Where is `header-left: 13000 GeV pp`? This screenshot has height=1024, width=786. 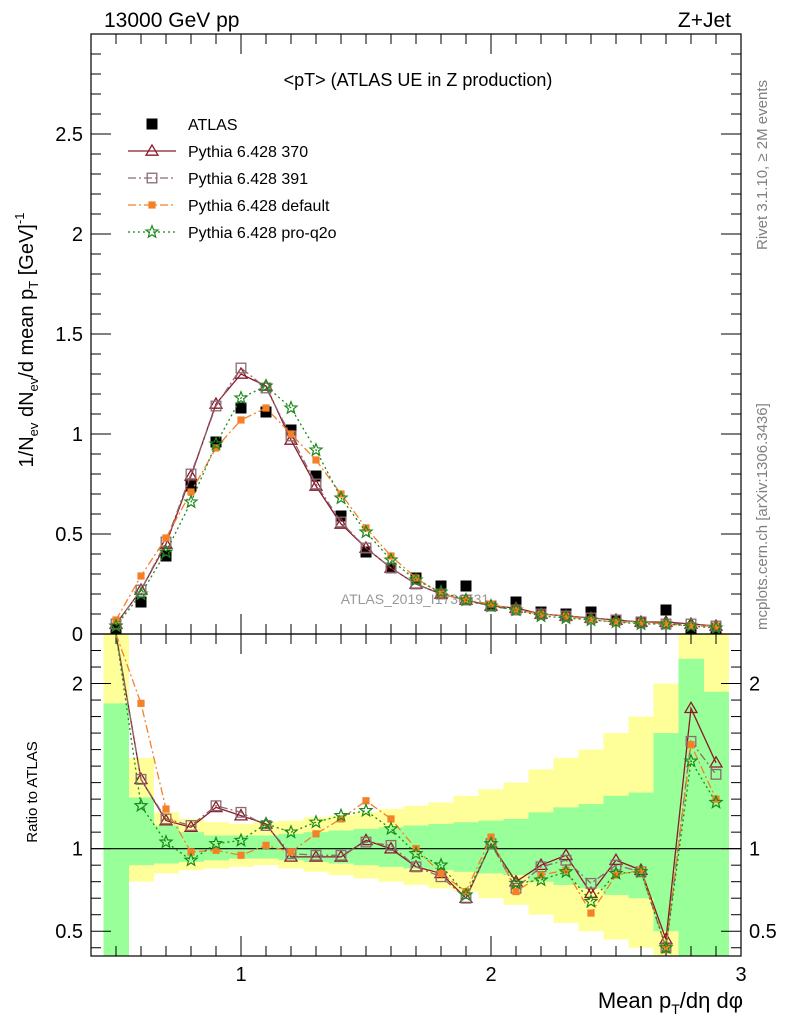 header-left: 13000 GeV pp is located at coordinates (171, 20).